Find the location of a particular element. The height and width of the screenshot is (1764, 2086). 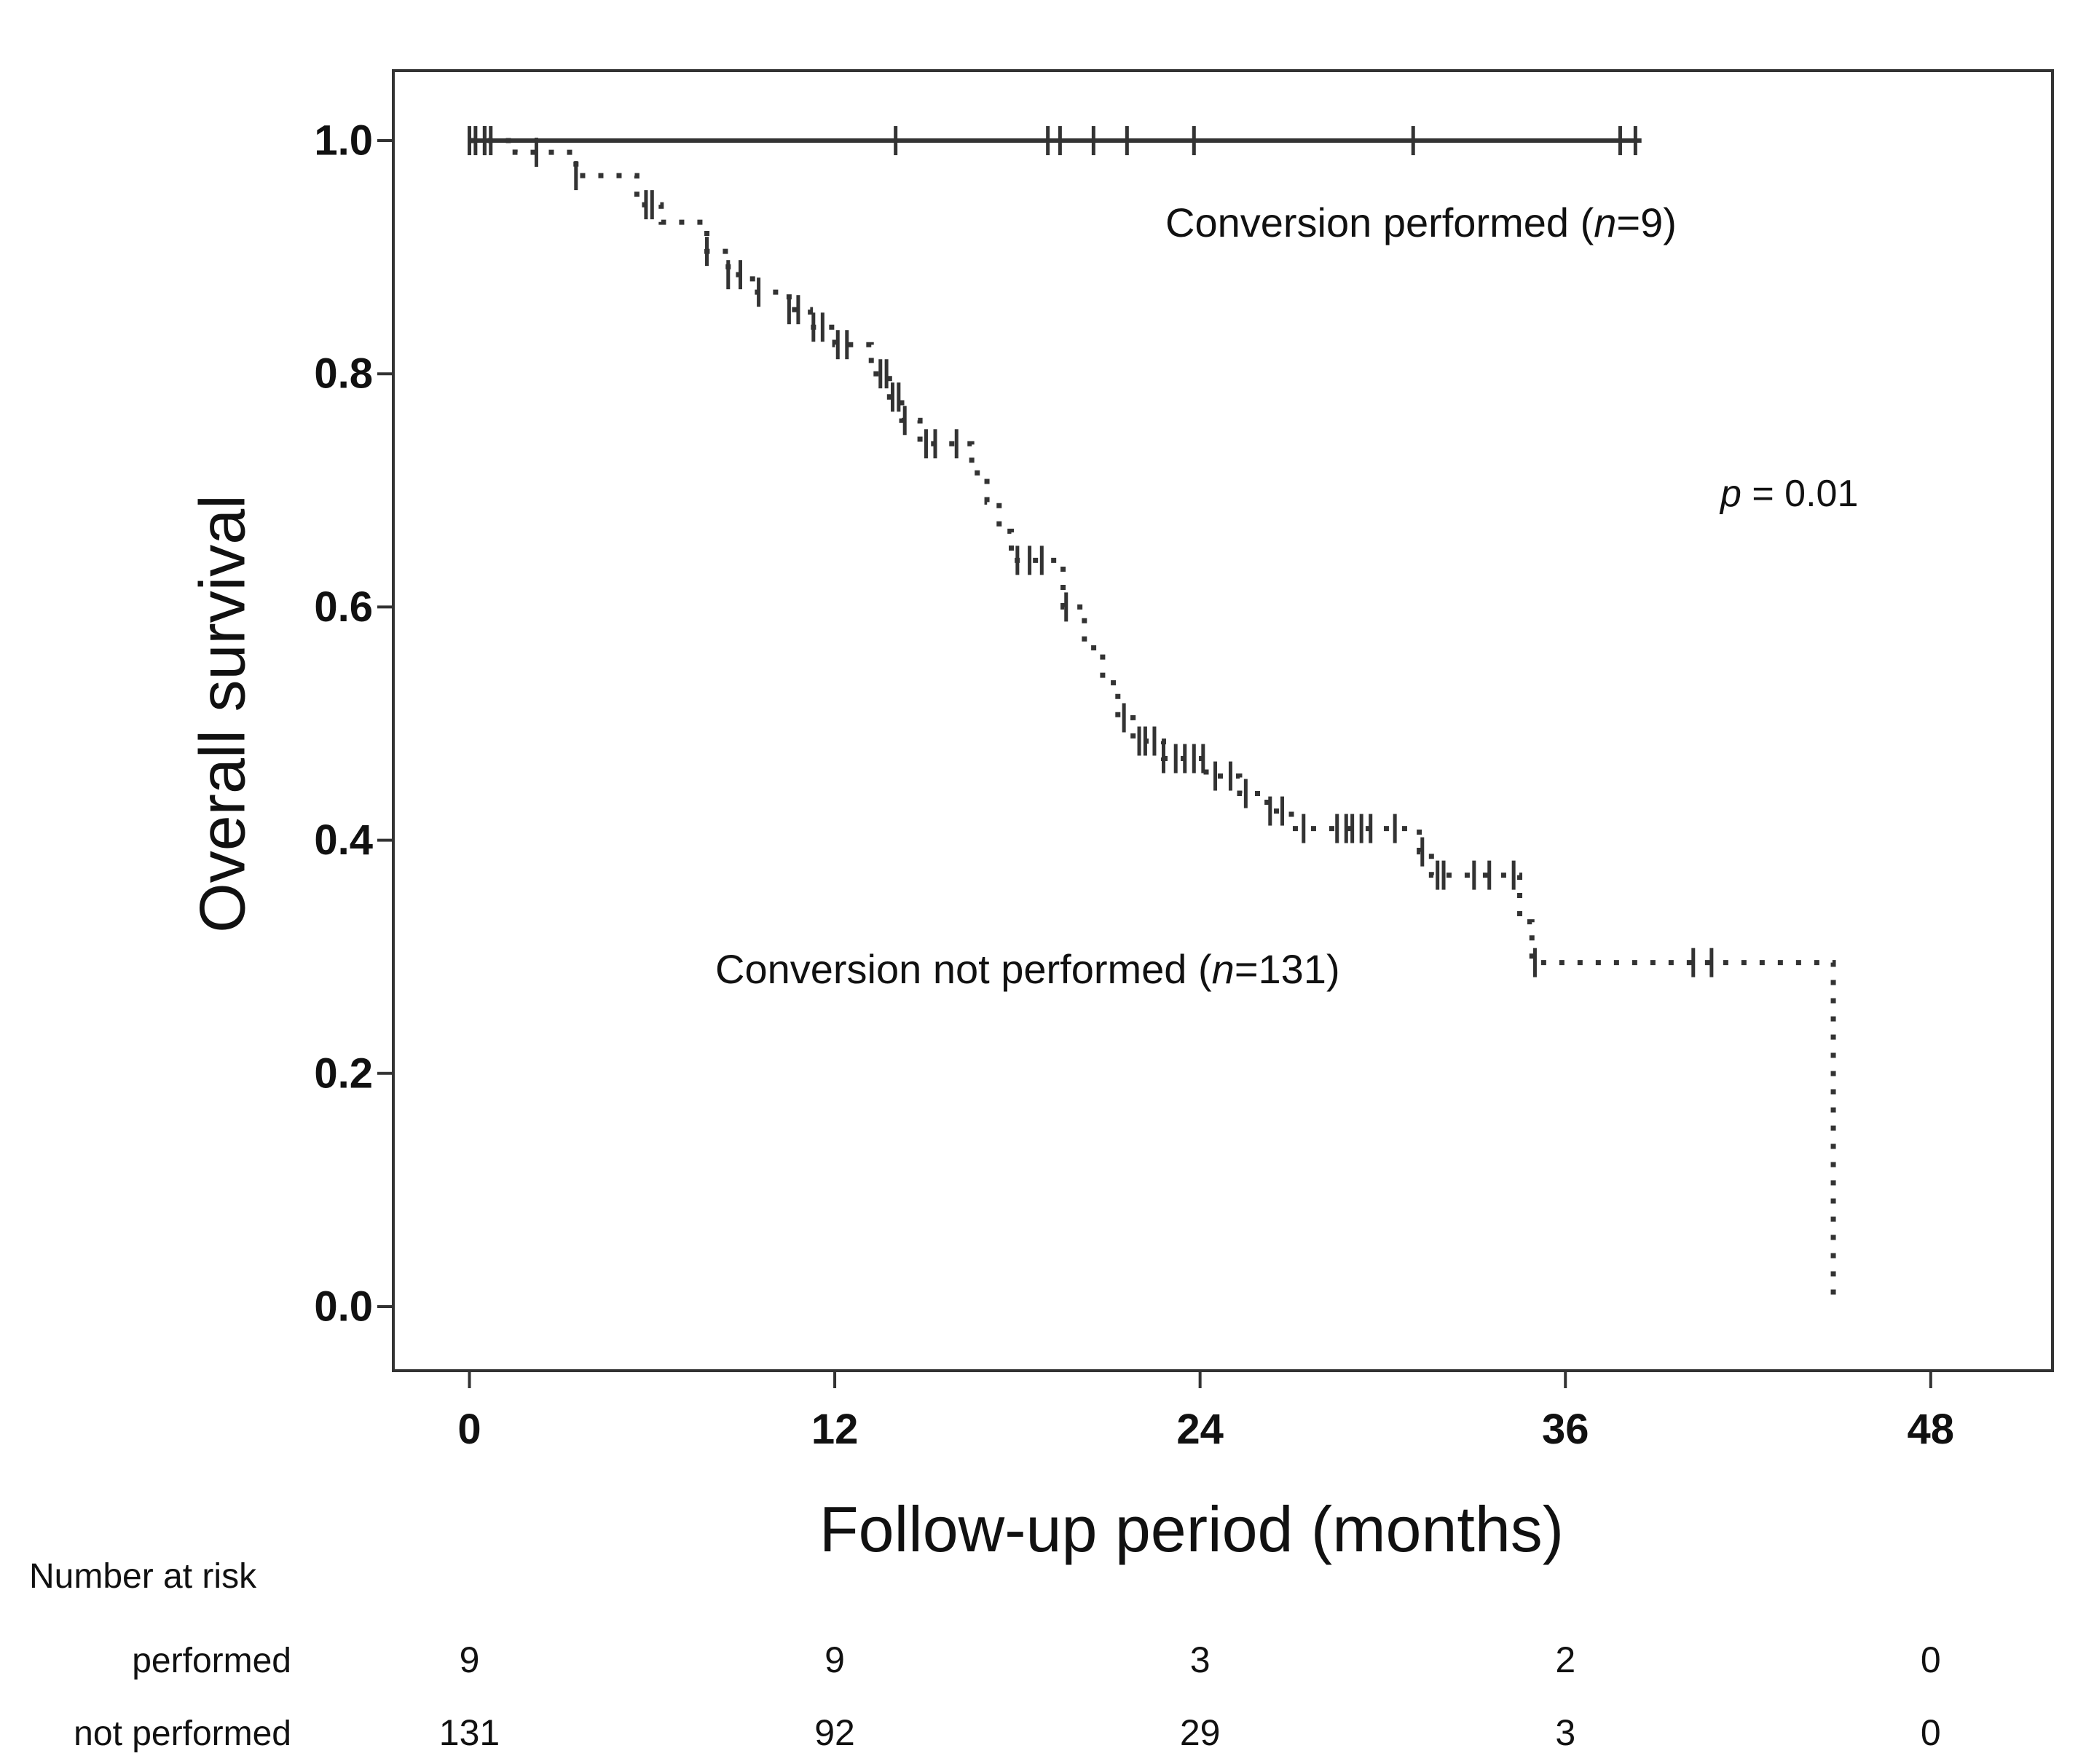

label-conversion-not-performed: Conversion not performed (n=131) is located at coordinates (1027, 969).